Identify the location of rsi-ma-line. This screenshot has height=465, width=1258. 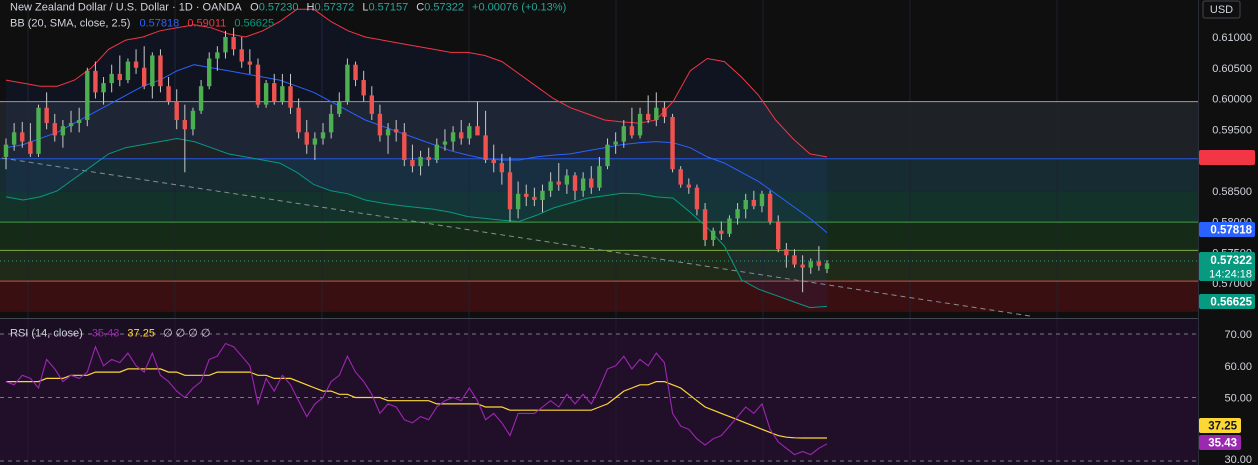
(416, 403).